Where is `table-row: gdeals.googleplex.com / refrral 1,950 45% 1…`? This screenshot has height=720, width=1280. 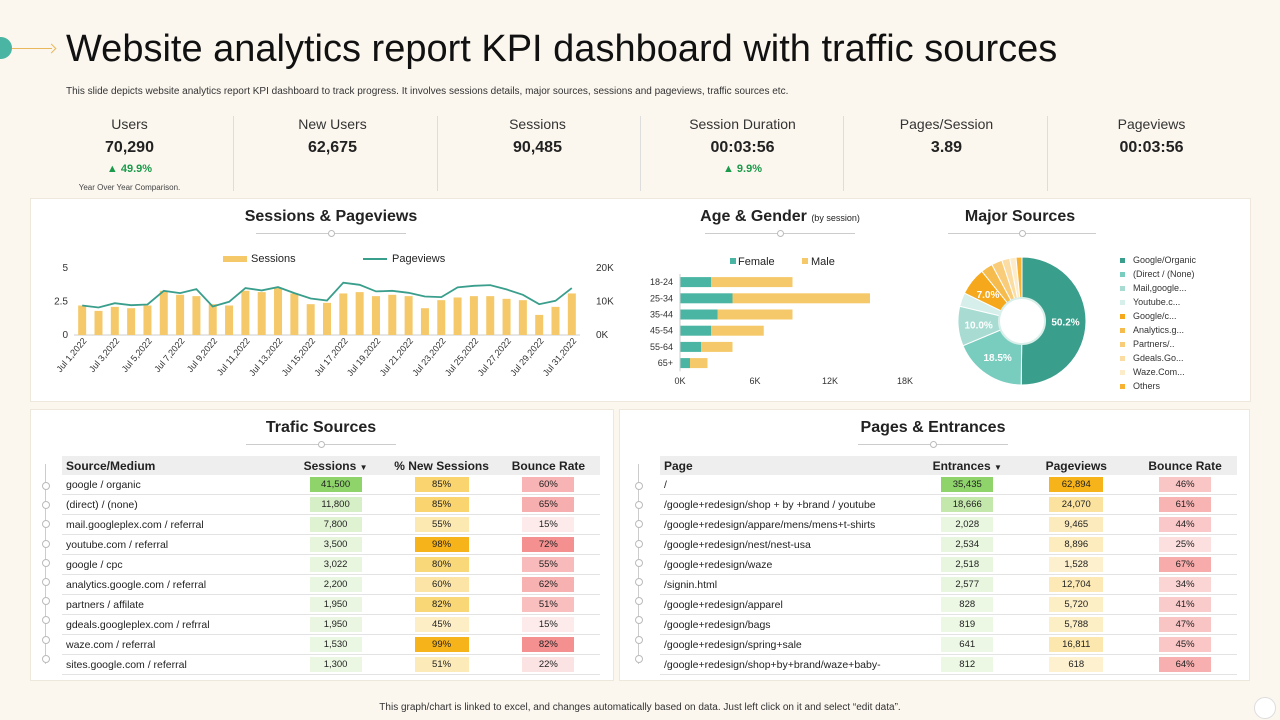 table-row: gdeals.googleplex.com / refrral 1,950 45% 1… is located at coordinates (331, 624).